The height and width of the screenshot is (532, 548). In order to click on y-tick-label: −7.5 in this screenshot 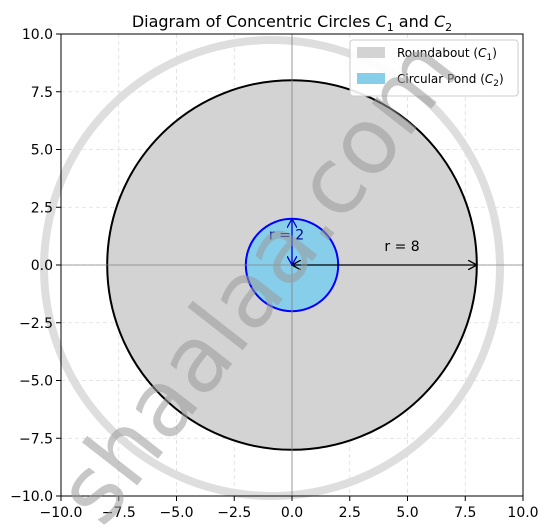, I will do `click(36, 439)`.